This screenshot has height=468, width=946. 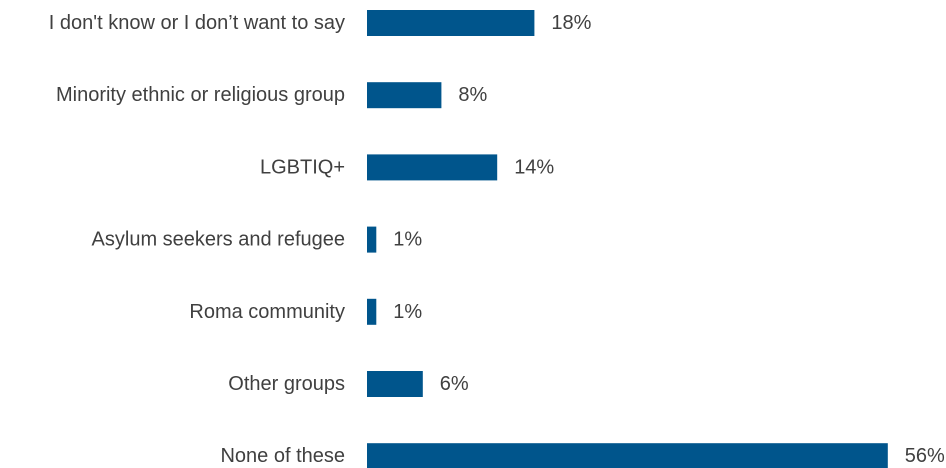 What do you see at coordinates (571, 23) in the screenshot?
I see `value-label-0: 18%` at bounding box center [571, 23].